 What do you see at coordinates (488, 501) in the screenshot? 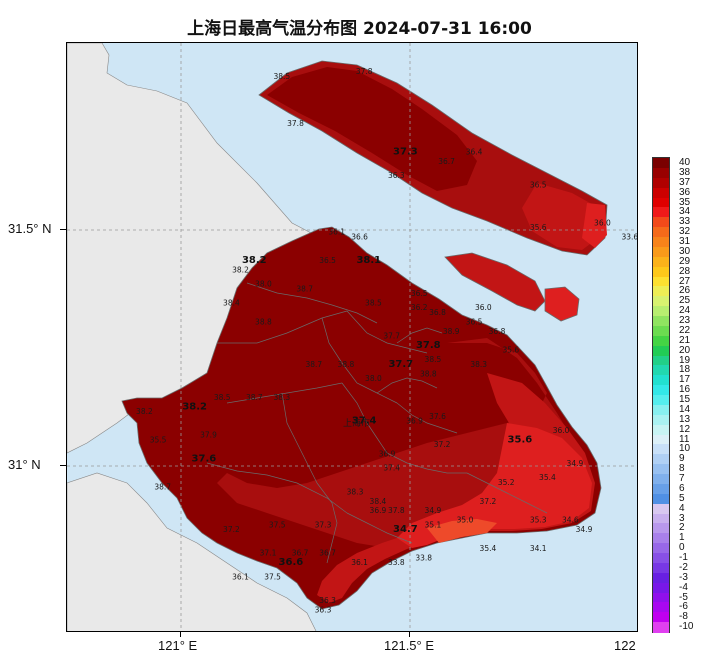
I see `temperature-label: 37.2` at bounding box center [488, 501].